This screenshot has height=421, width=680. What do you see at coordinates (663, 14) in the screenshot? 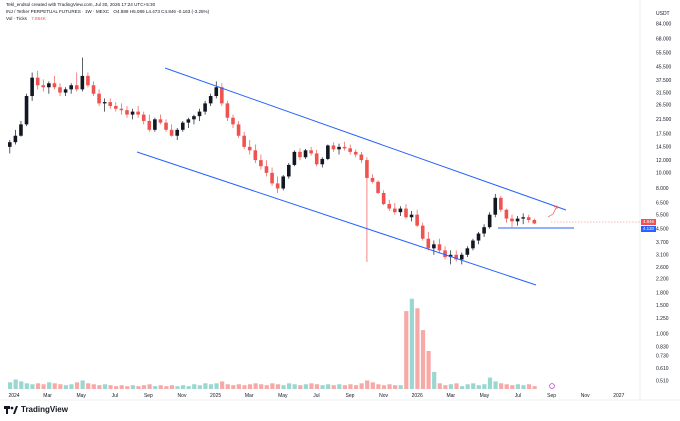
I see `price-axis-unit: USDT` at bounding box center [663, 14].